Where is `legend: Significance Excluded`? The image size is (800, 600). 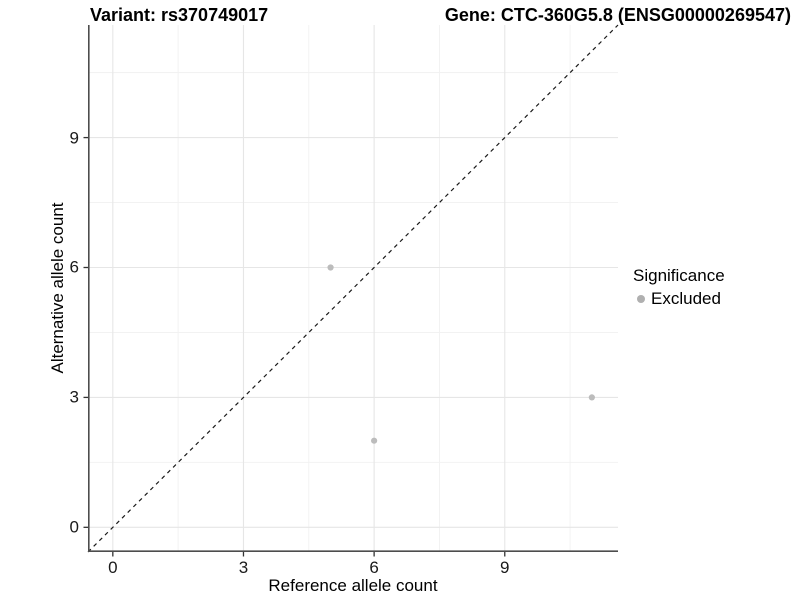
legend: Significance Excluded is located at coordinates (678, 287).